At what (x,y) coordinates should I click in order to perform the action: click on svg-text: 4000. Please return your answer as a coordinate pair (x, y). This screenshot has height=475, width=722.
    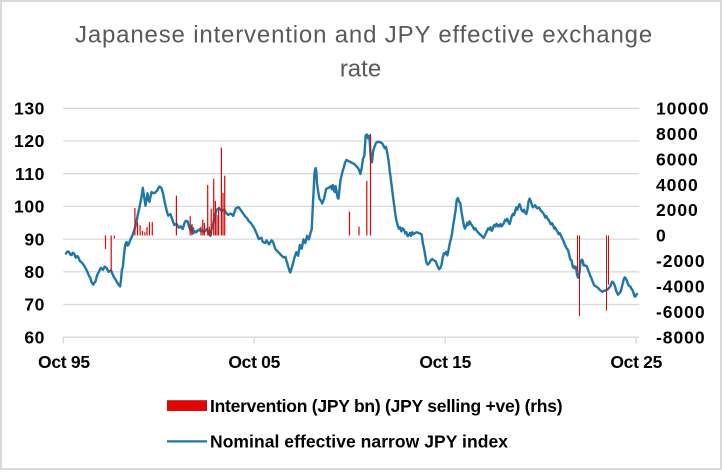
    Looking at the image, I should click on (677, 185).